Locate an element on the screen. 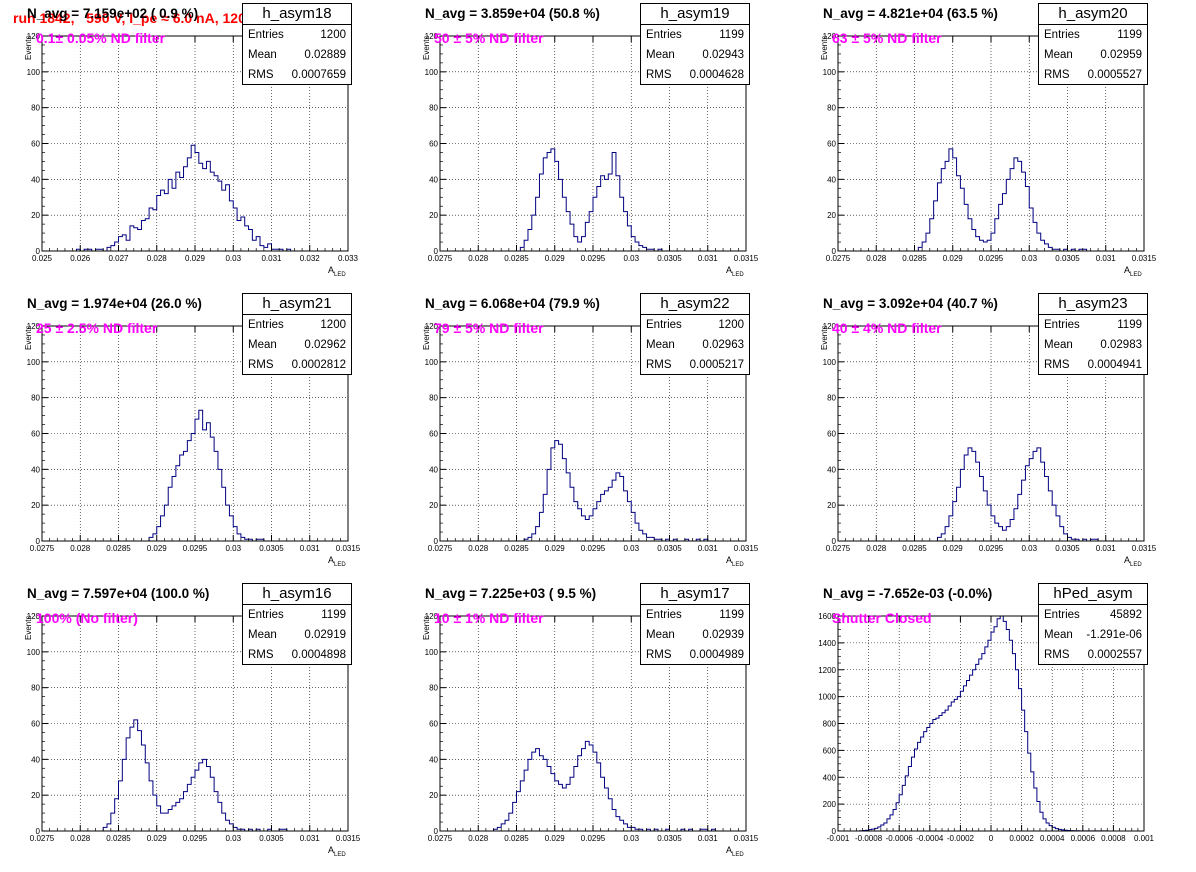 This screenshot has height=872, width=1196. stats-entries: Entries 1199 is located at coordinates (297, 615).